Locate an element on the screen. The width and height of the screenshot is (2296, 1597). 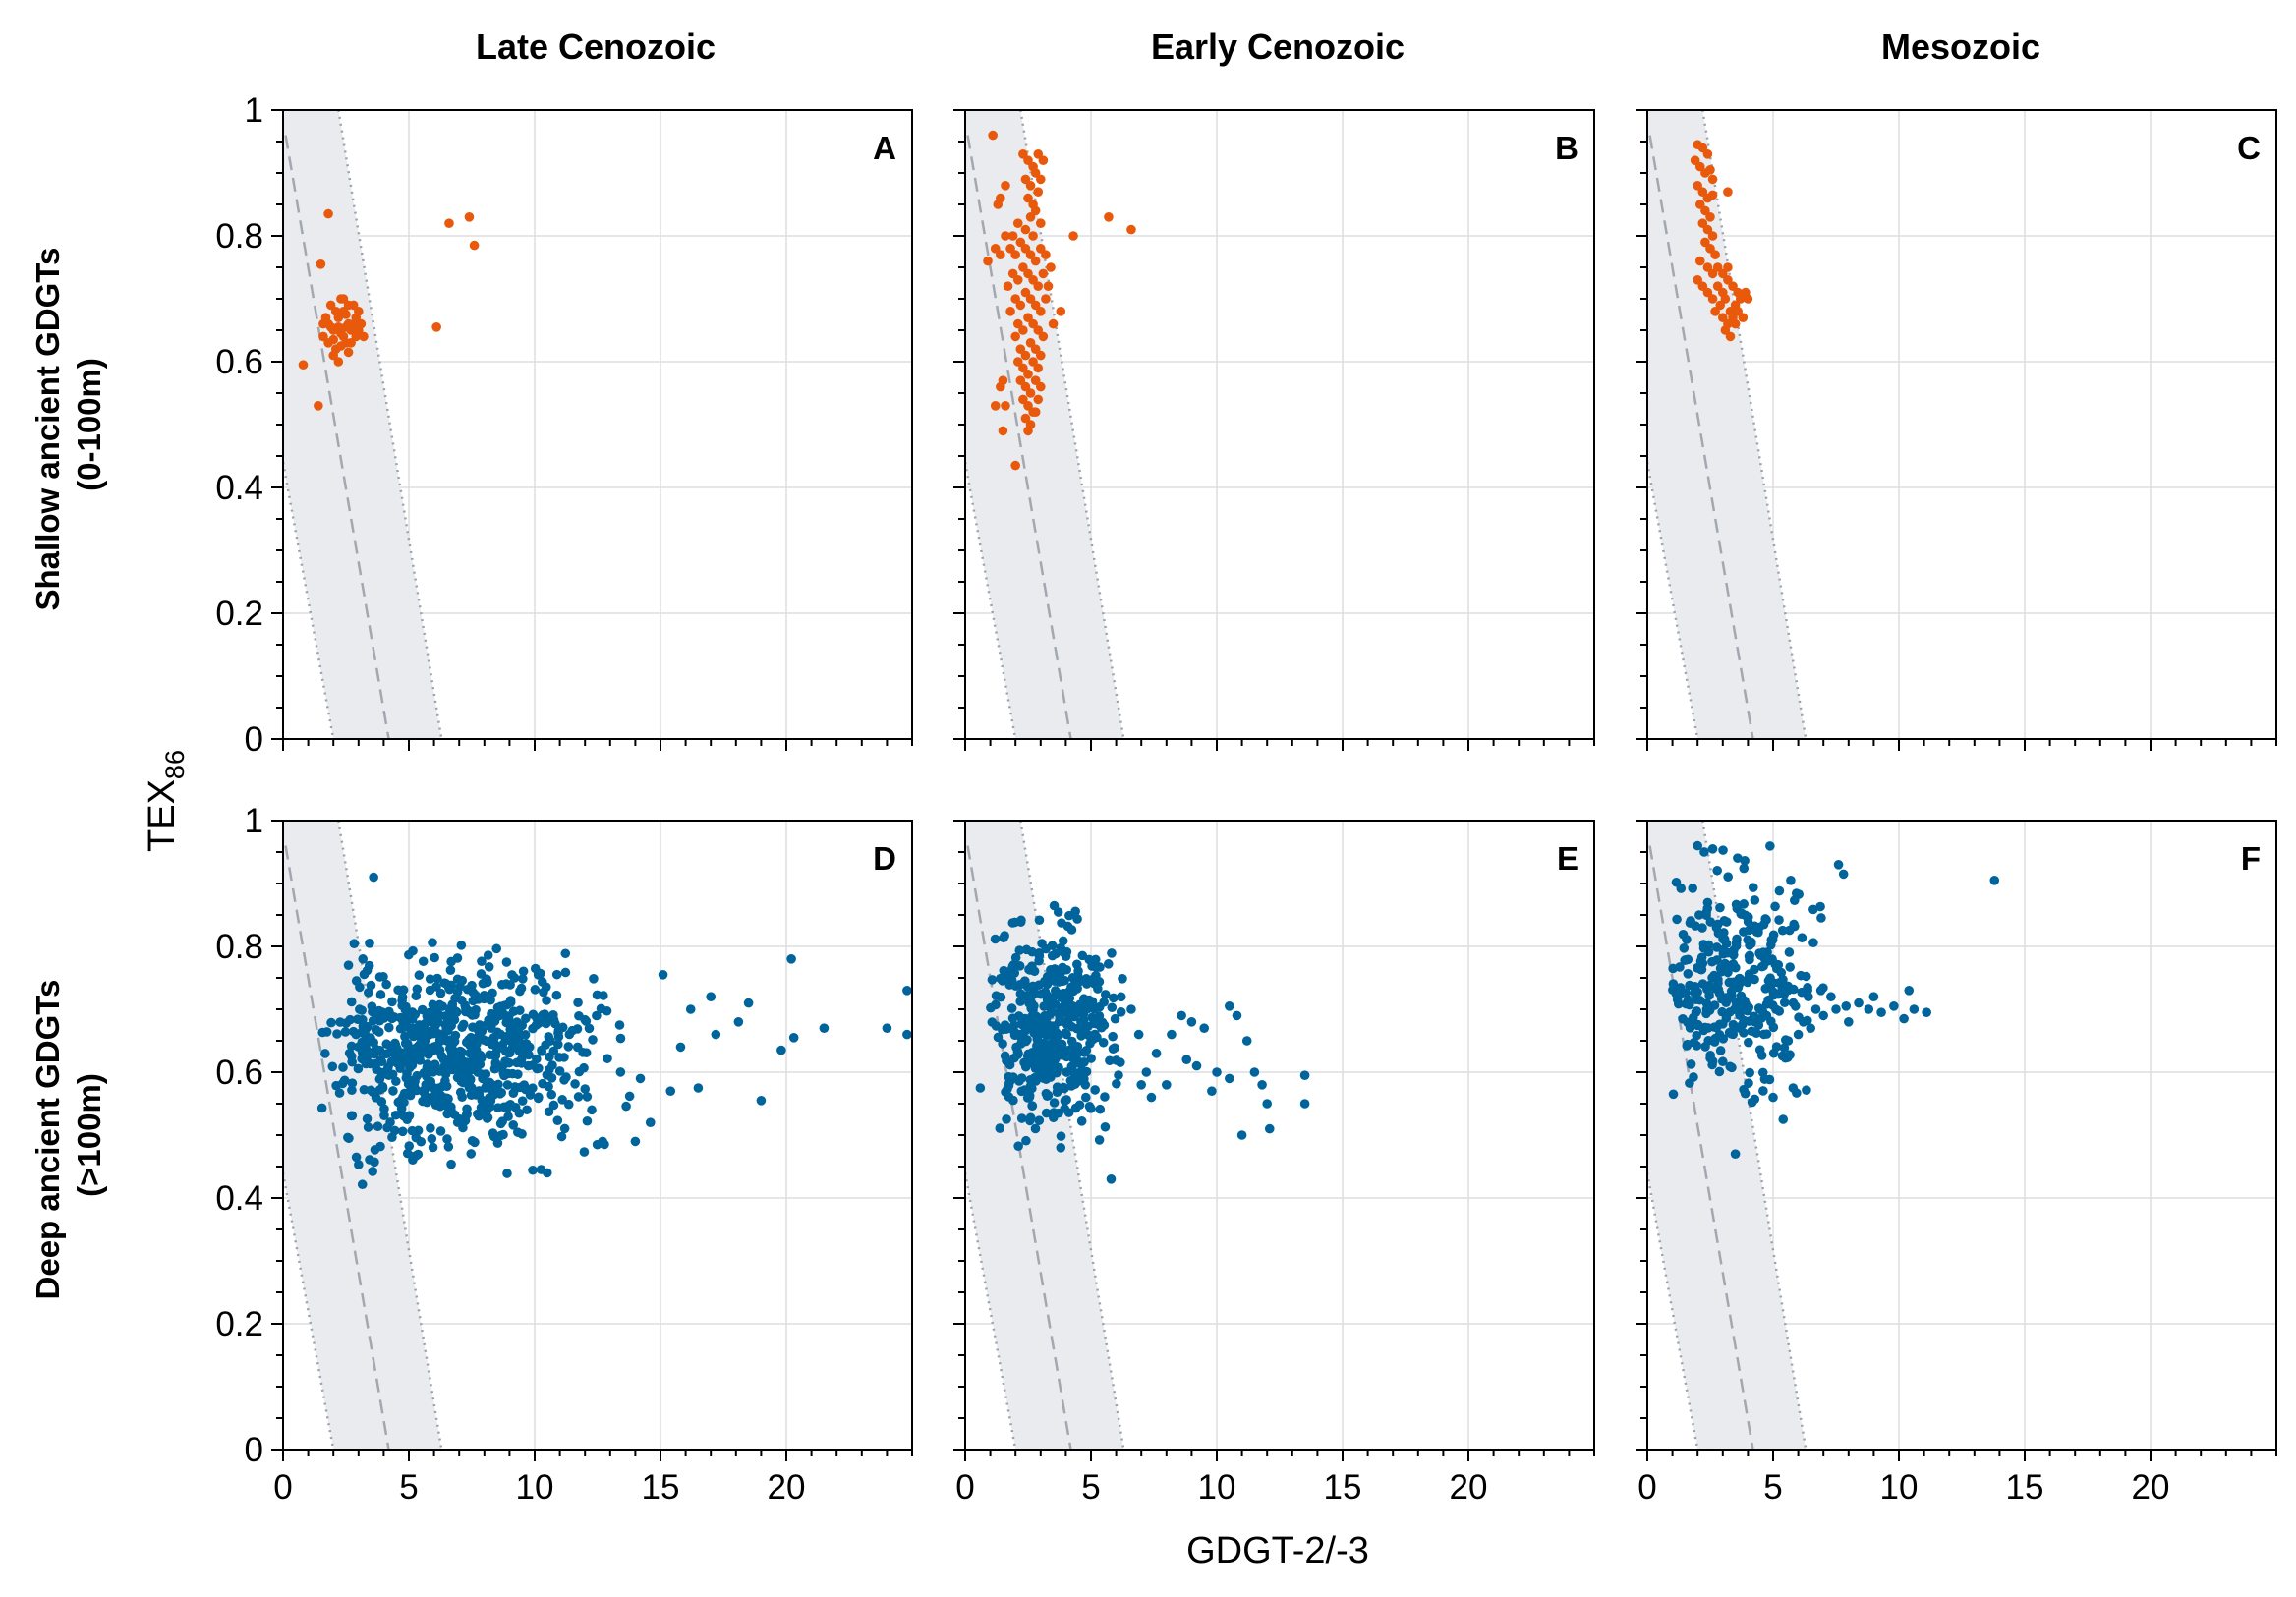
x-tick-label: 15 is located at coordinates (661, 1487).